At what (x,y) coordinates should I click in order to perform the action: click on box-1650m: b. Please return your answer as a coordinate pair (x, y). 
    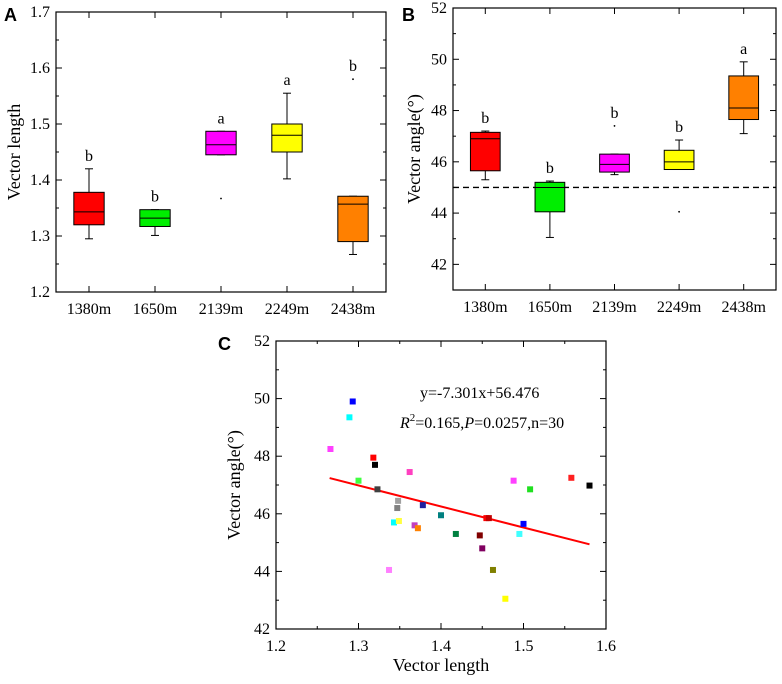
    Looking at the image, I should click on (550, 199).